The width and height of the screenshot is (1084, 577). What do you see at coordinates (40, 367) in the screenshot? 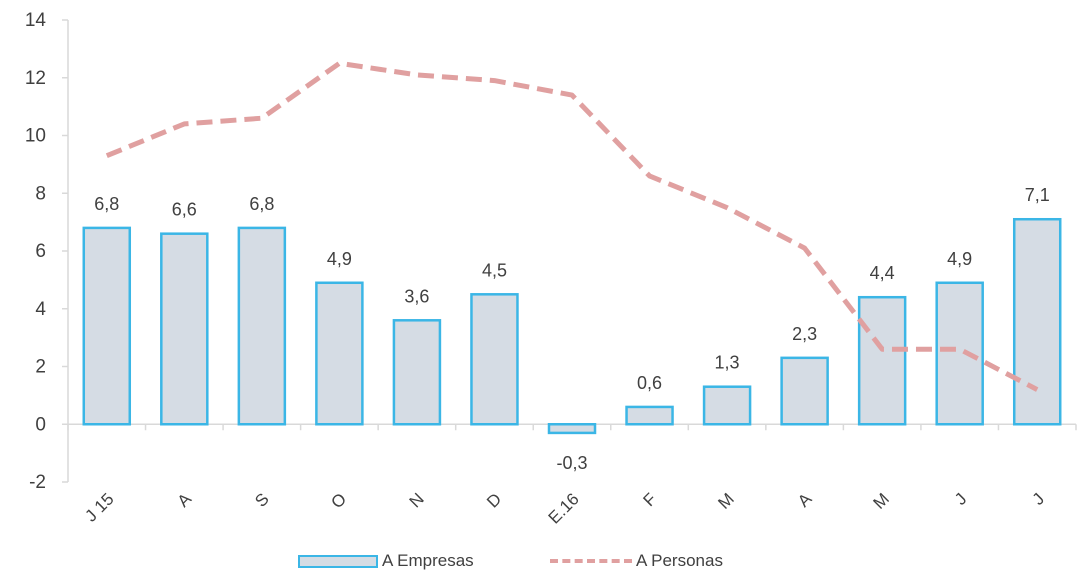
I see `y-tick-label: 2` at bounding box center [40, 367].